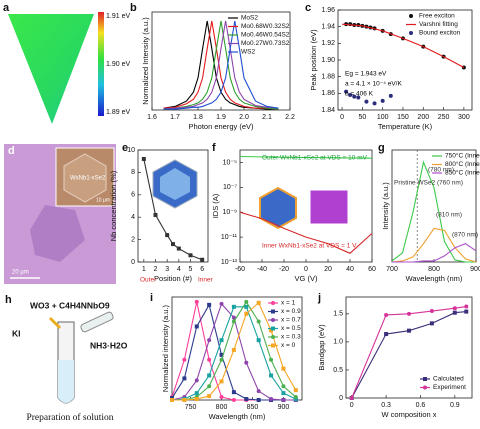 The width and height of the screenshot is (480, 429). I want to click on x-tick-label: 60, so click(372, 269).